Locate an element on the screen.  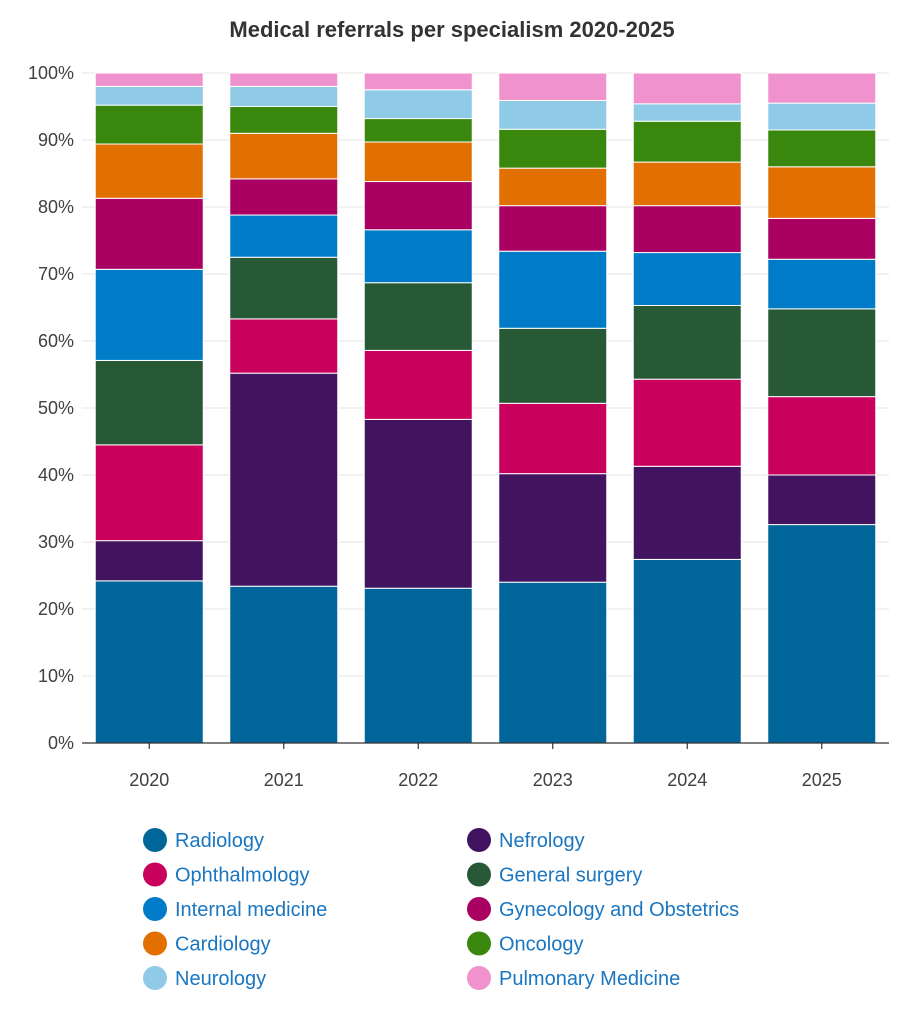
legend-label: Oncology is located at coordinates (541, 945).